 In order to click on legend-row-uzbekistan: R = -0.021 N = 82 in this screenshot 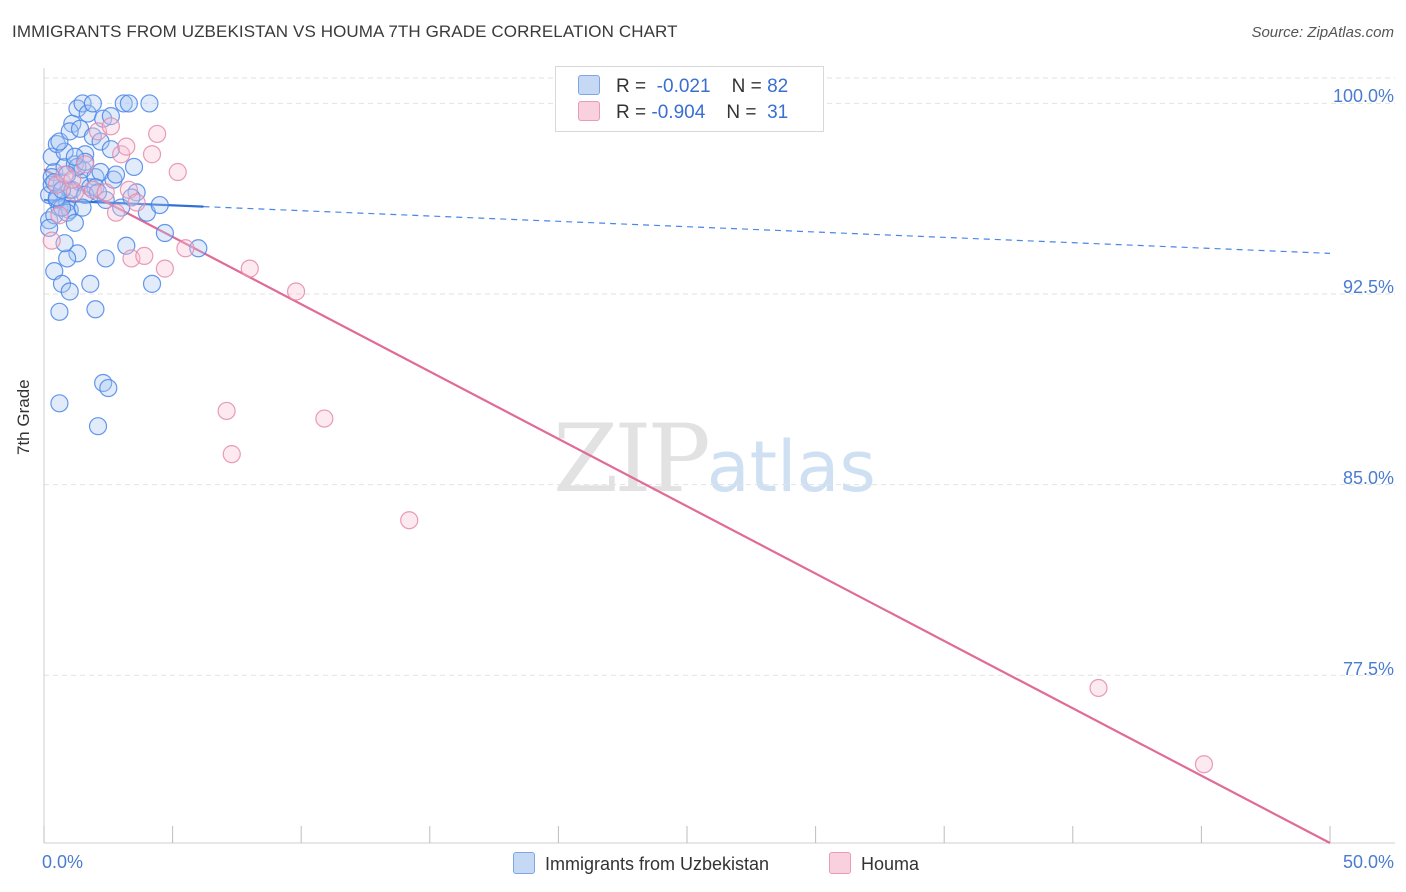, I will do `click(683, 87)`.